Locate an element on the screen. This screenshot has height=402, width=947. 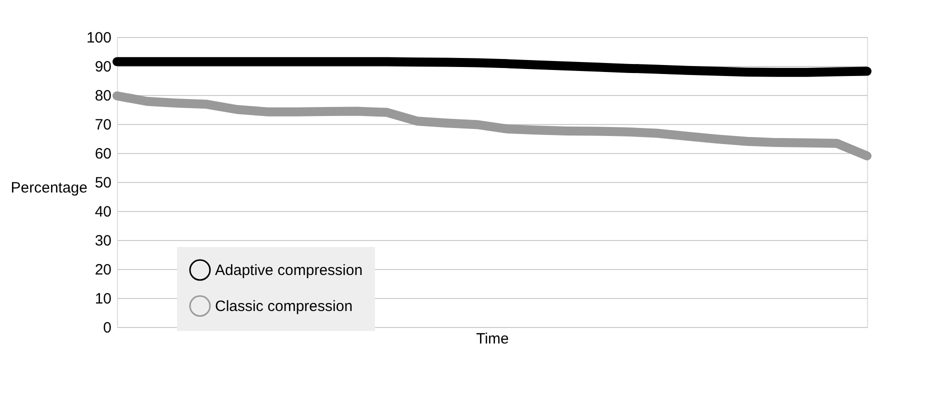
y-tick-label: 80 is located at coordinates (103, 96).